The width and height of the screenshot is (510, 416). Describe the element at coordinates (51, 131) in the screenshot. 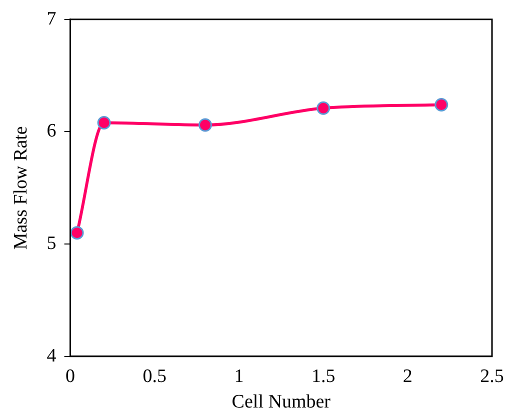

I see `y-tick-label: 6` at that location.